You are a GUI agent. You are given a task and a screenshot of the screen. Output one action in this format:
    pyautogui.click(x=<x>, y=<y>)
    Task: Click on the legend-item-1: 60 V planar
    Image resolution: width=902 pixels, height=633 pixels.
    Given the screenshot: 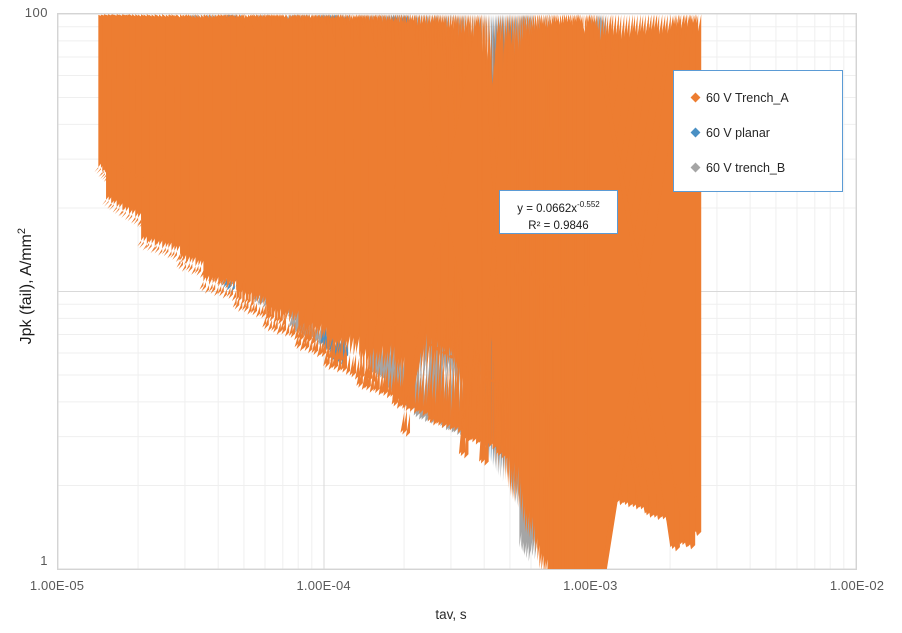 What is the action you would take?
    pyautogui.click(x=766, y=132)
    